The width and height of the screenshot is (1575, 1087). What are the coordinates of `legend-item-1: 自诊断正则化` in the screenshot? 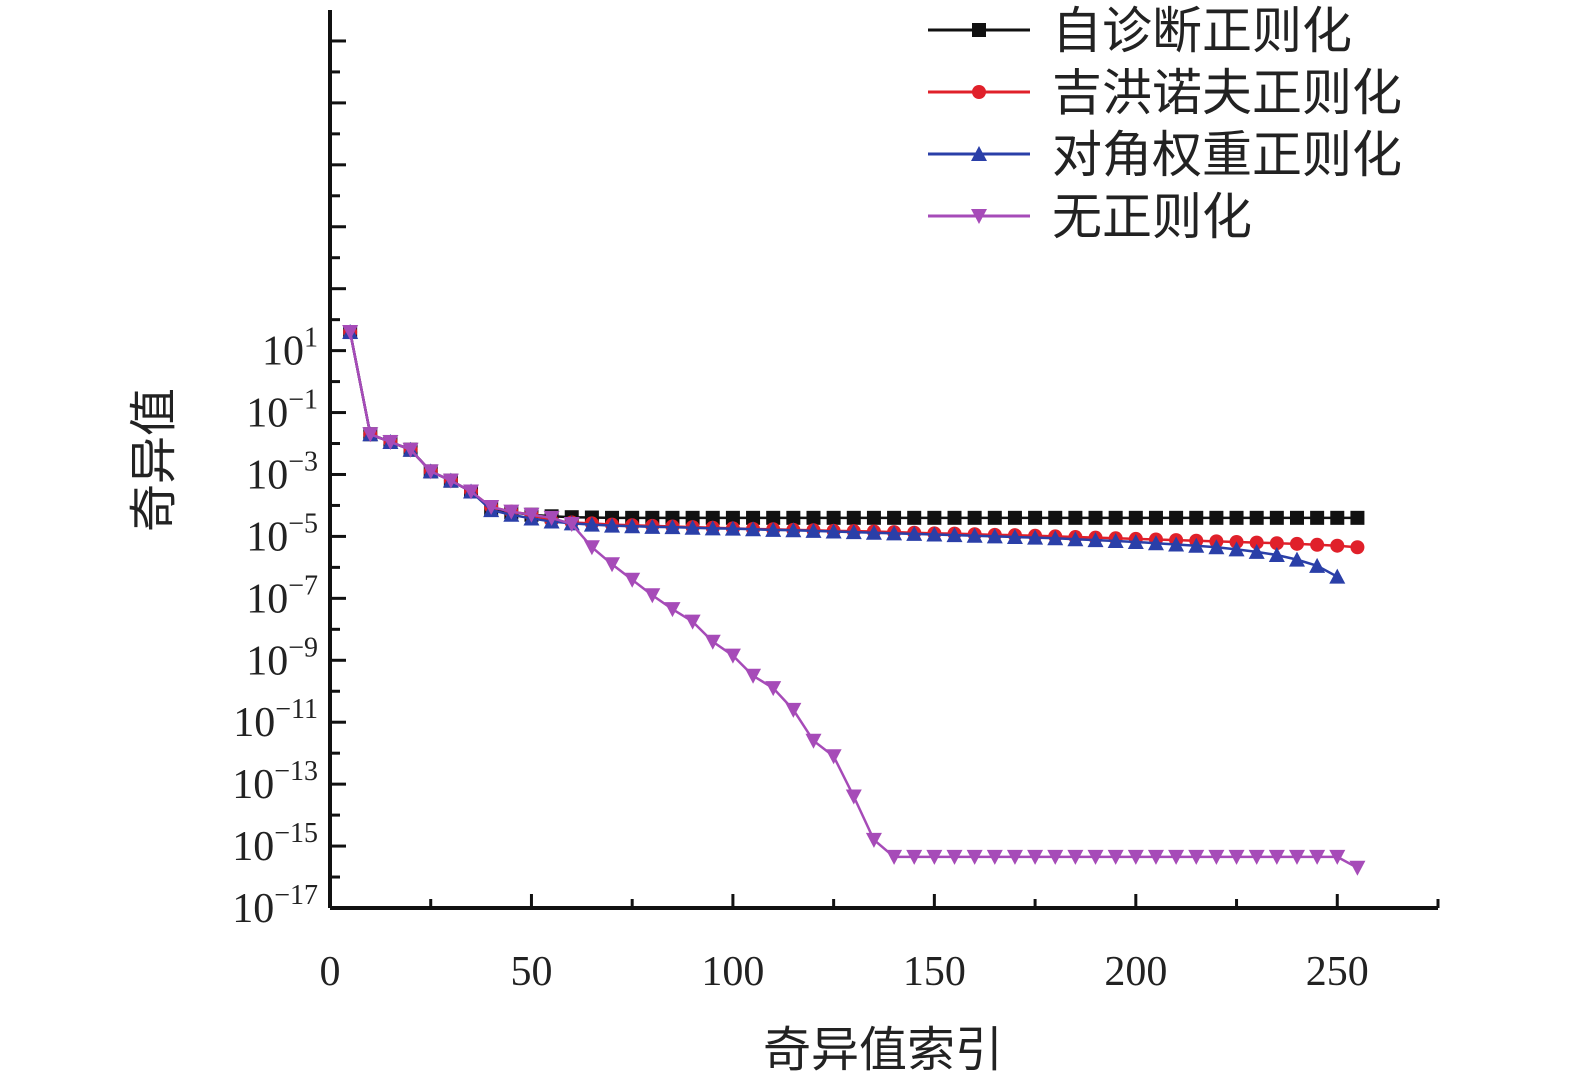 It's located at (1140, 31).